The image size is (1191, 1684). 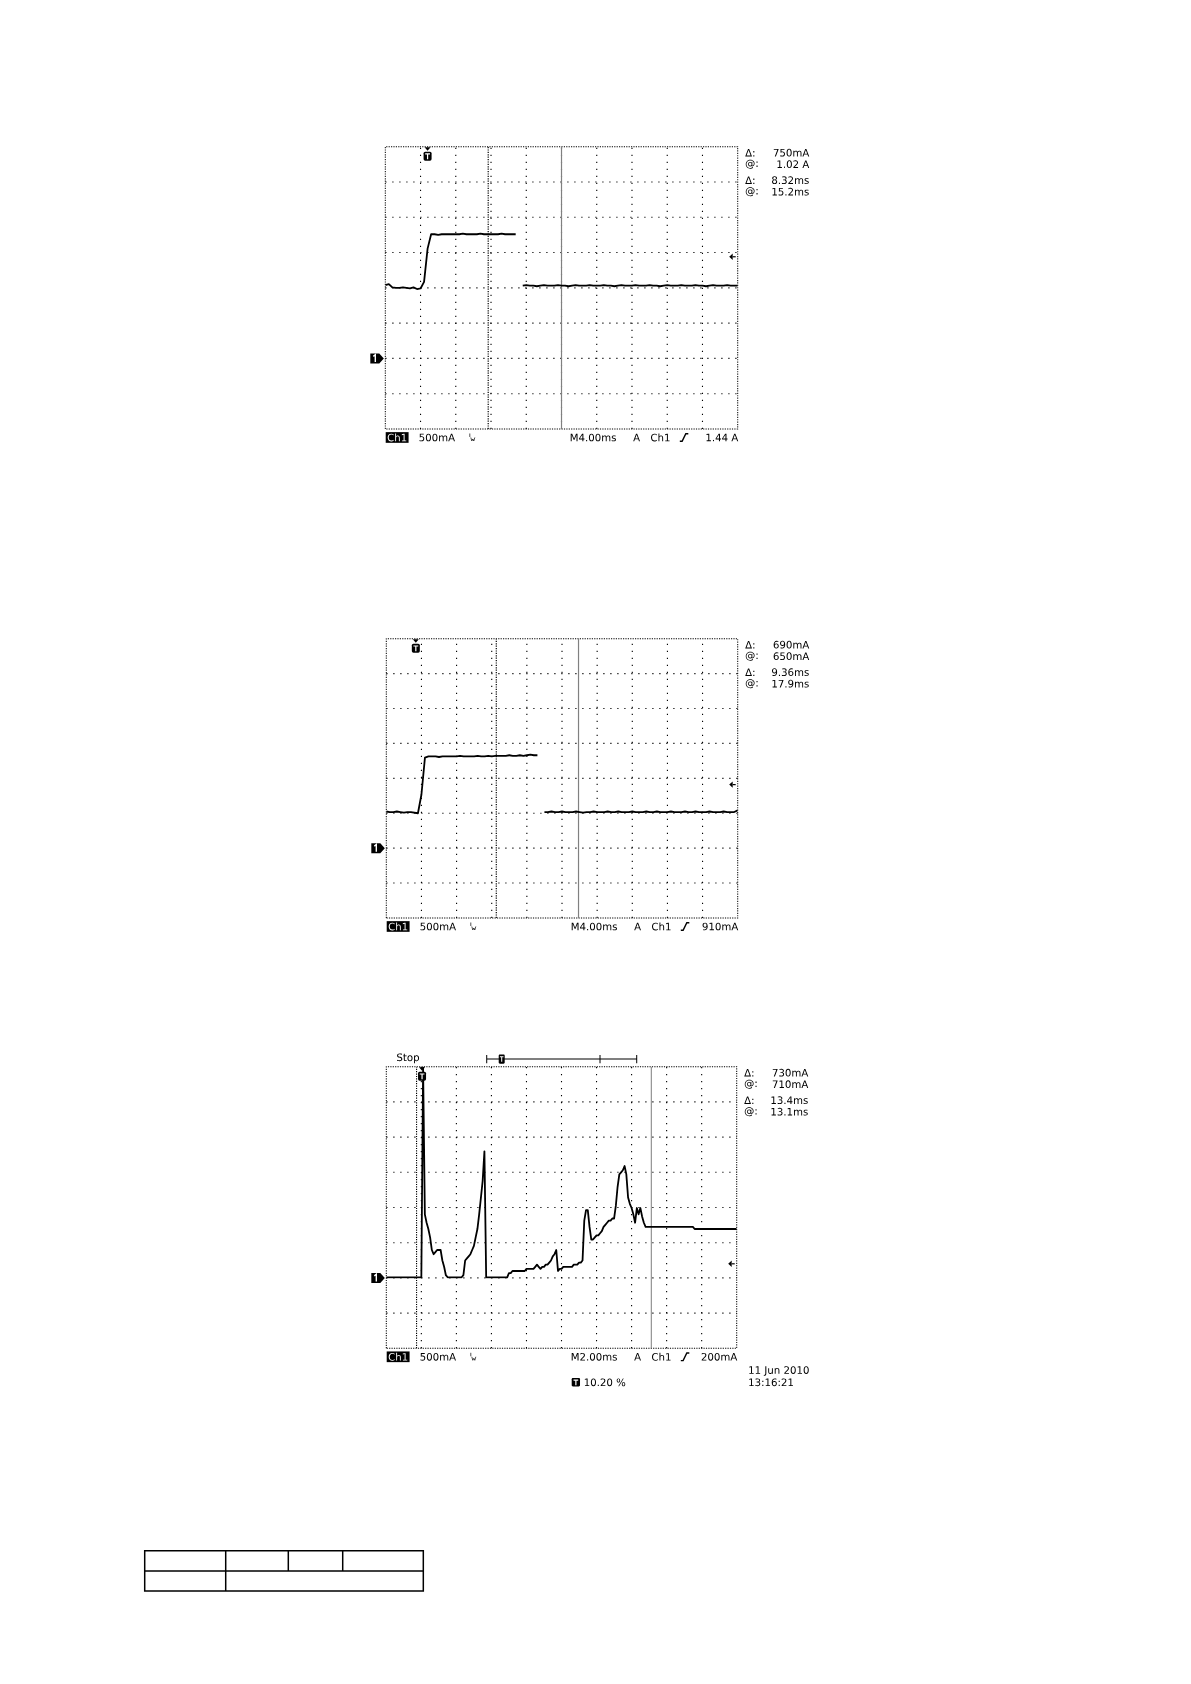 What do you see at coordinates (790, 180) in the screenshot?
I see `text: 8.32ms` at bounding box center [790, 180].